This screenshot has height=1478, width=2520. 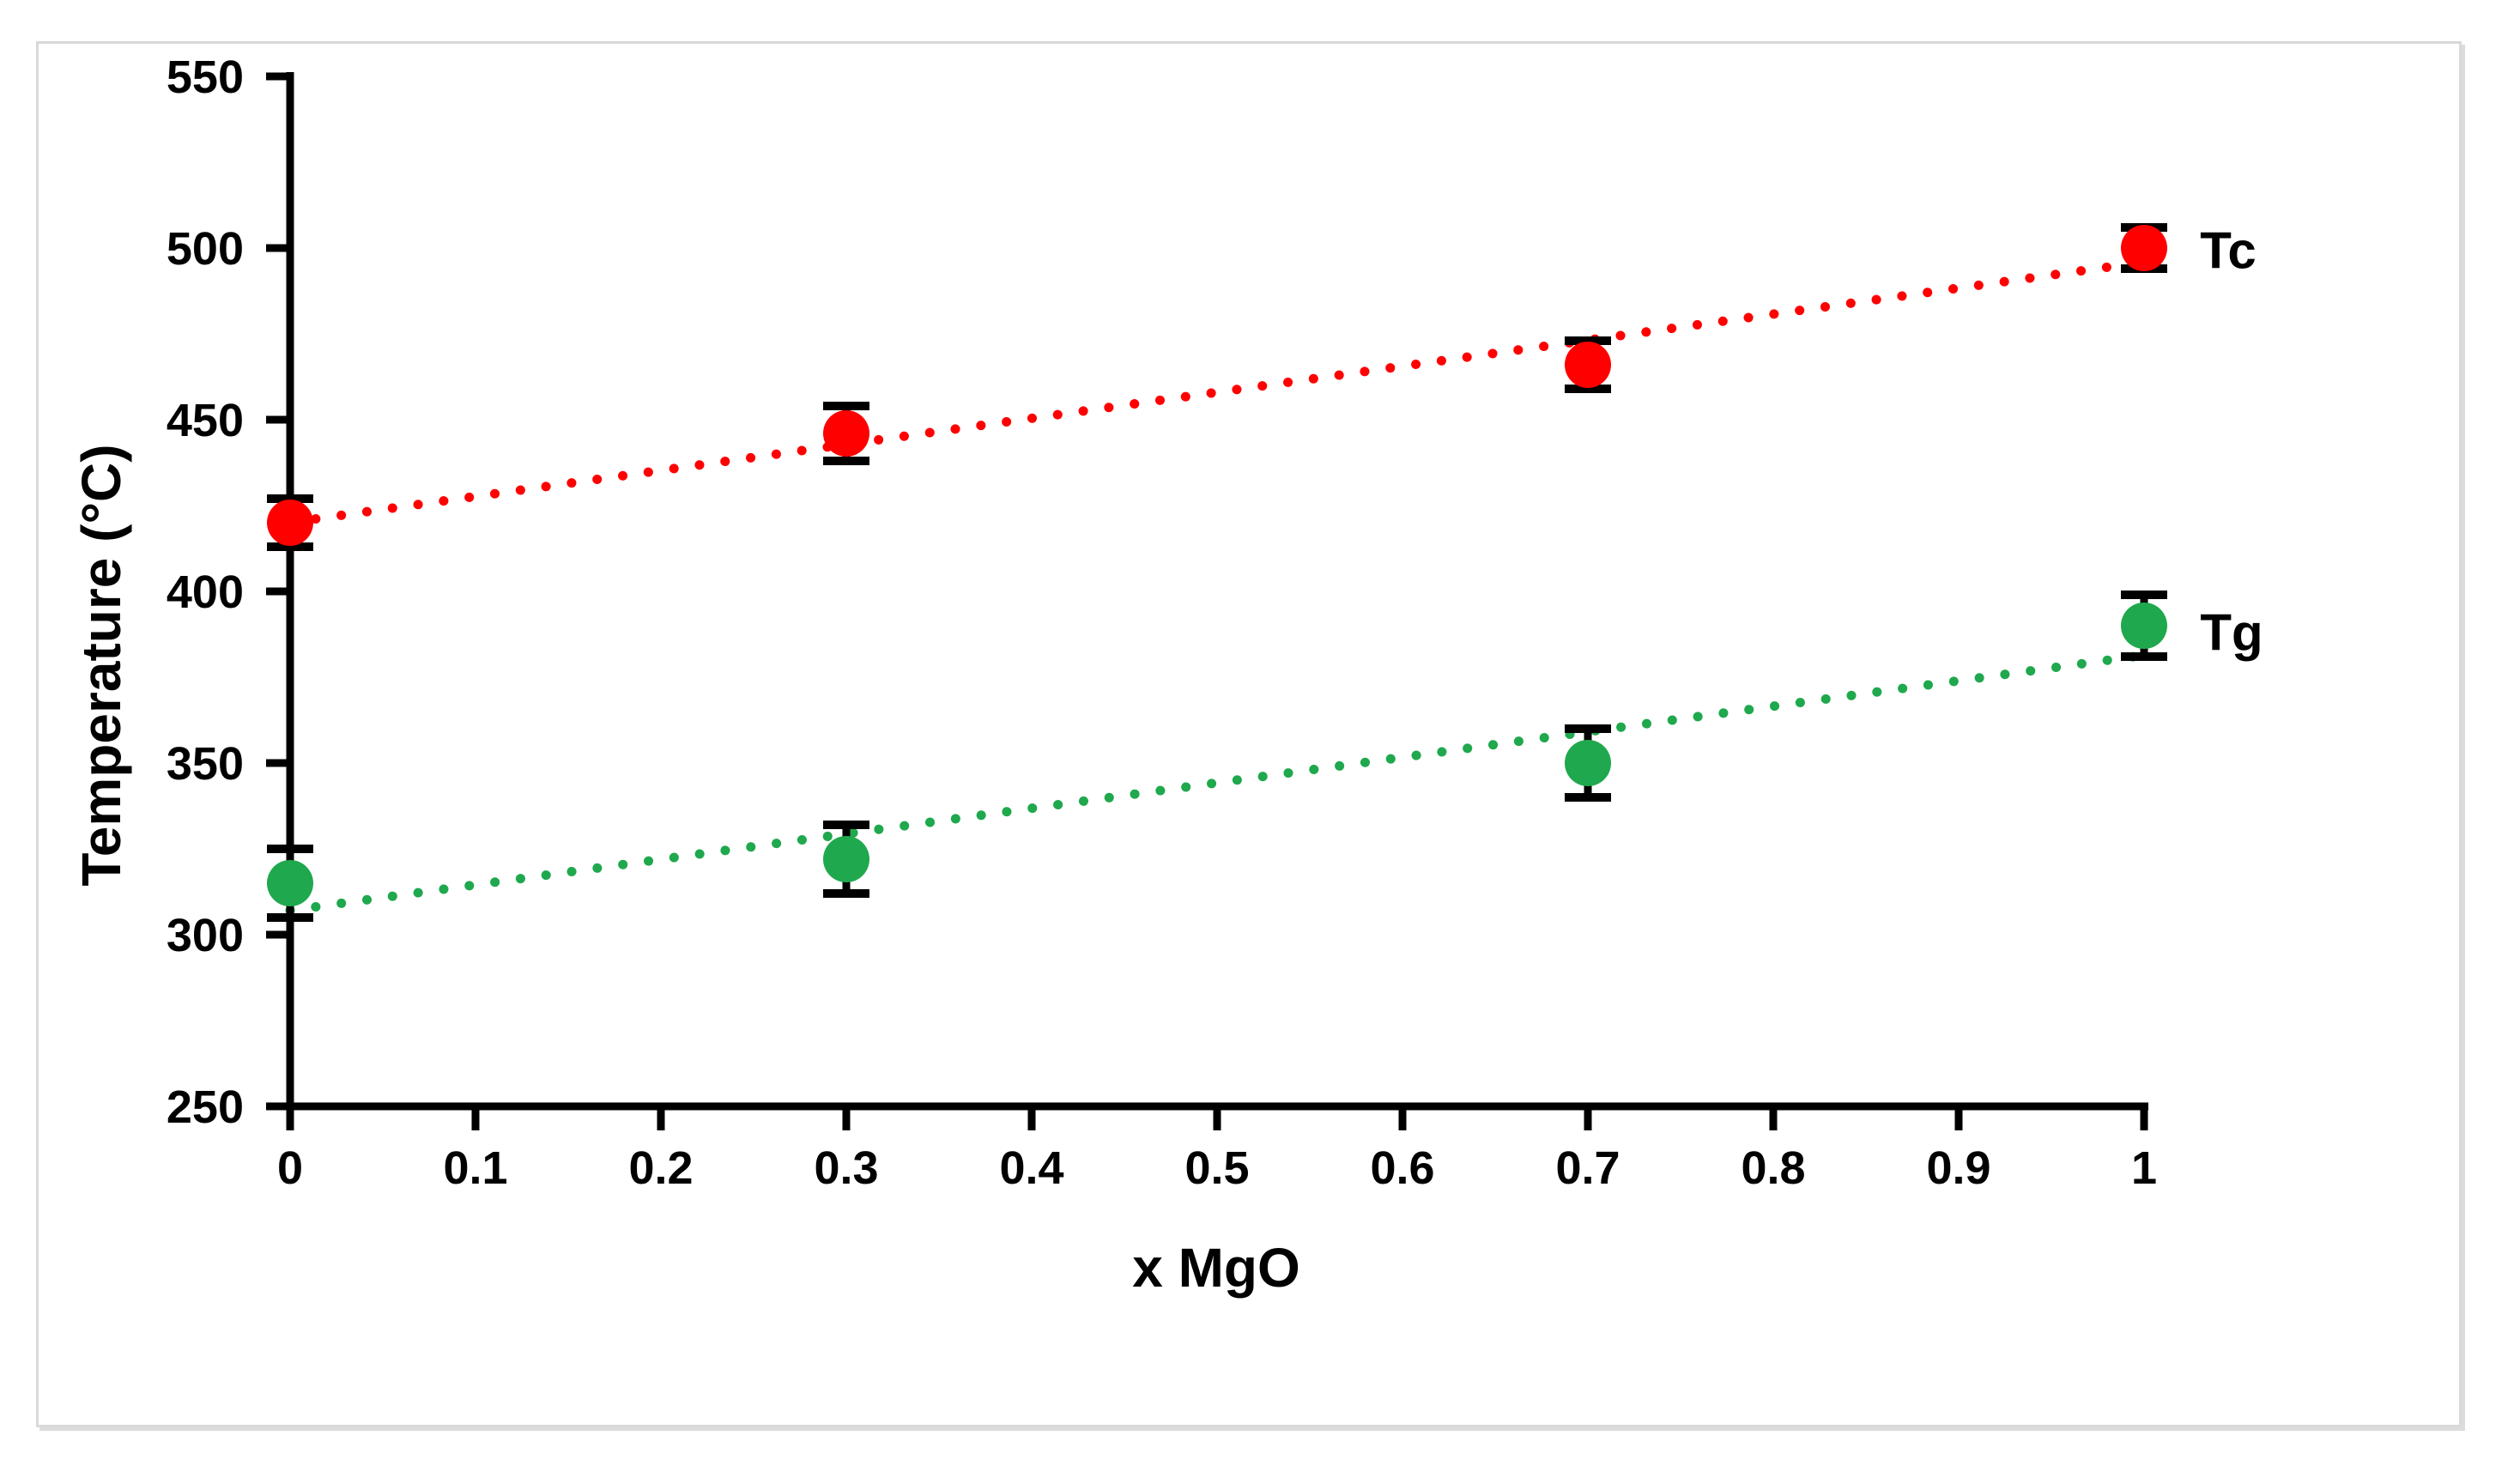 What do you see at coordinates (2231, 632) in the screenshot?
I see `series-label-tg: Tg` at bounding box center [2231, 632].